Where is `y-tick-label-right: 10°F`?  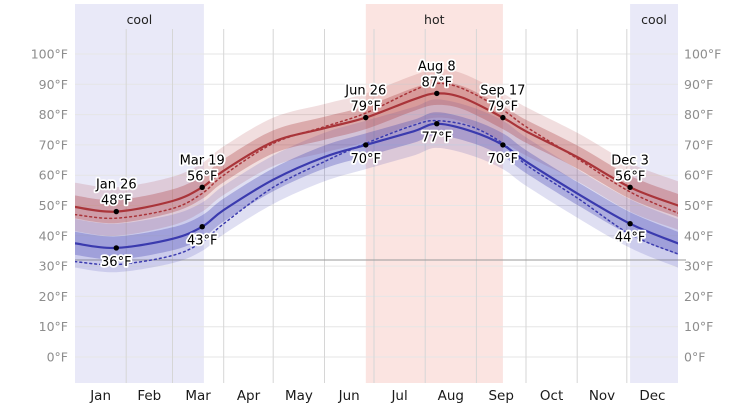
y-tick-label-right: 10°F is located at coordinates (698, 326).